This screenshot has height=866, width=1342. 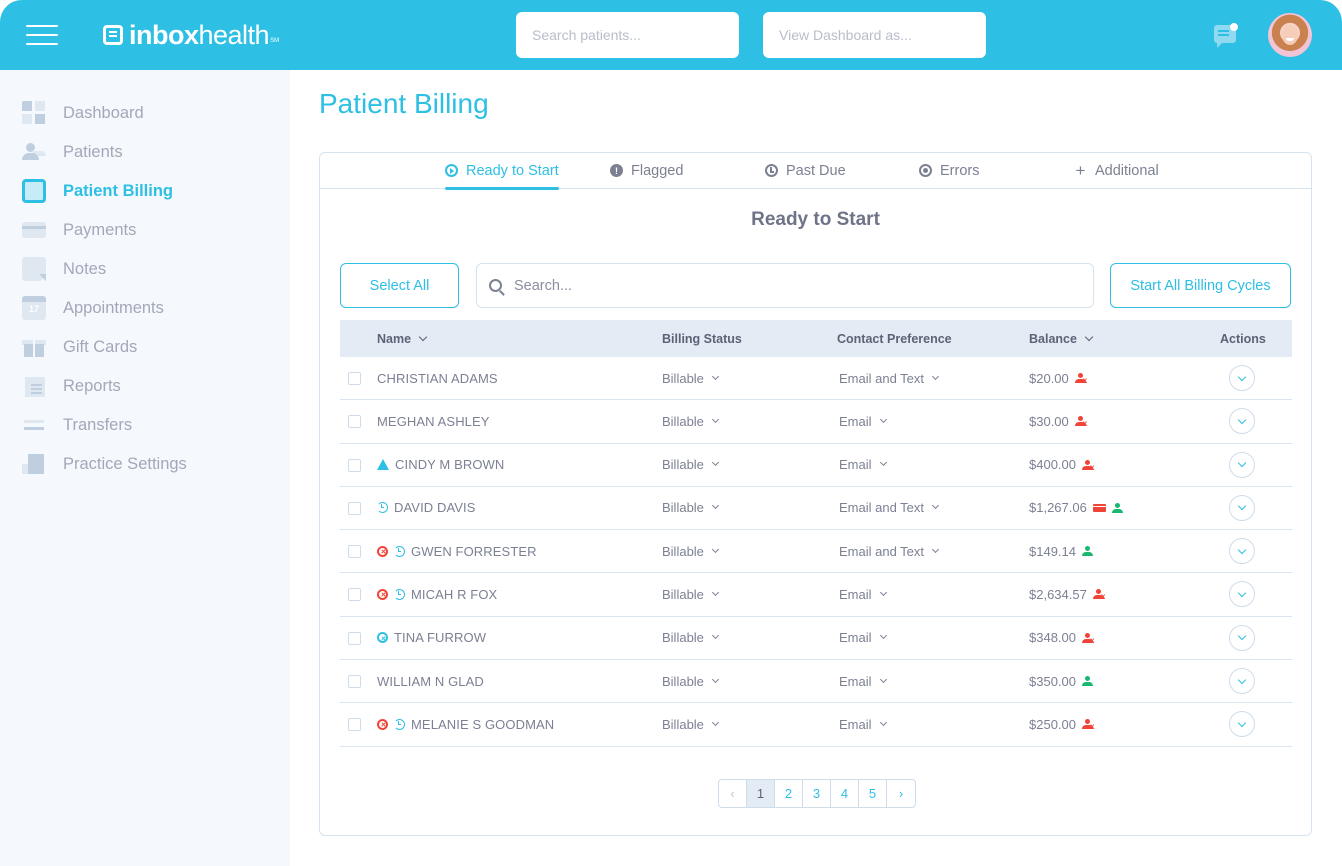 I want to click on balance-value: $400.00, so click(x=1052, y=465).